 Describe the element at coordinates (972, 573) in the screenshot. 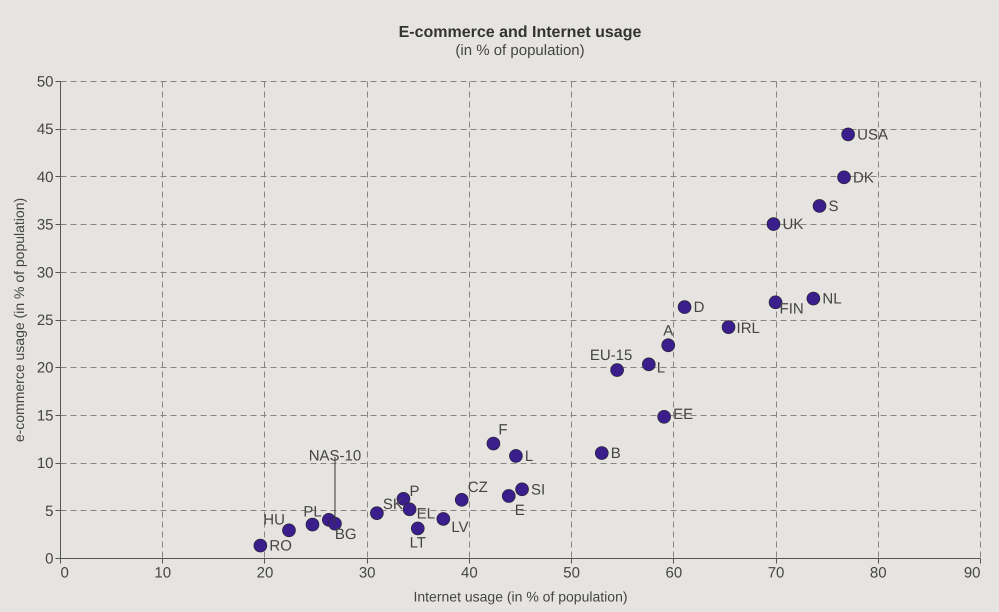

I see `x-tick-label: 90` at that location.